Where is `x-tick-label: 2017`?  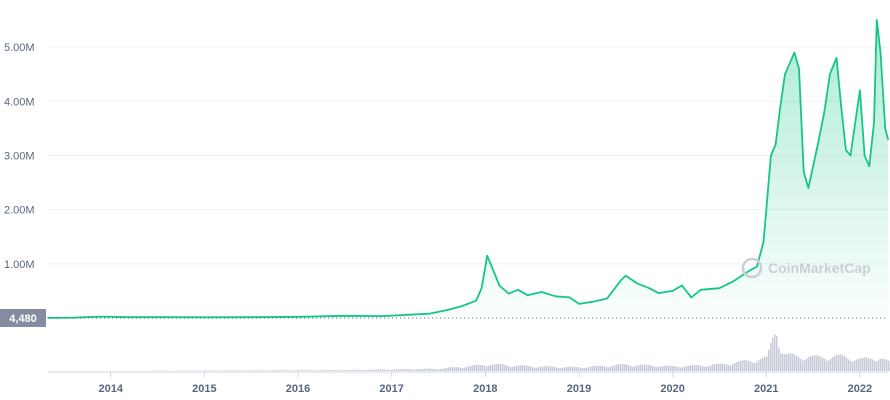 x-tick-label: 2017 is located at coordinates (391, 389).